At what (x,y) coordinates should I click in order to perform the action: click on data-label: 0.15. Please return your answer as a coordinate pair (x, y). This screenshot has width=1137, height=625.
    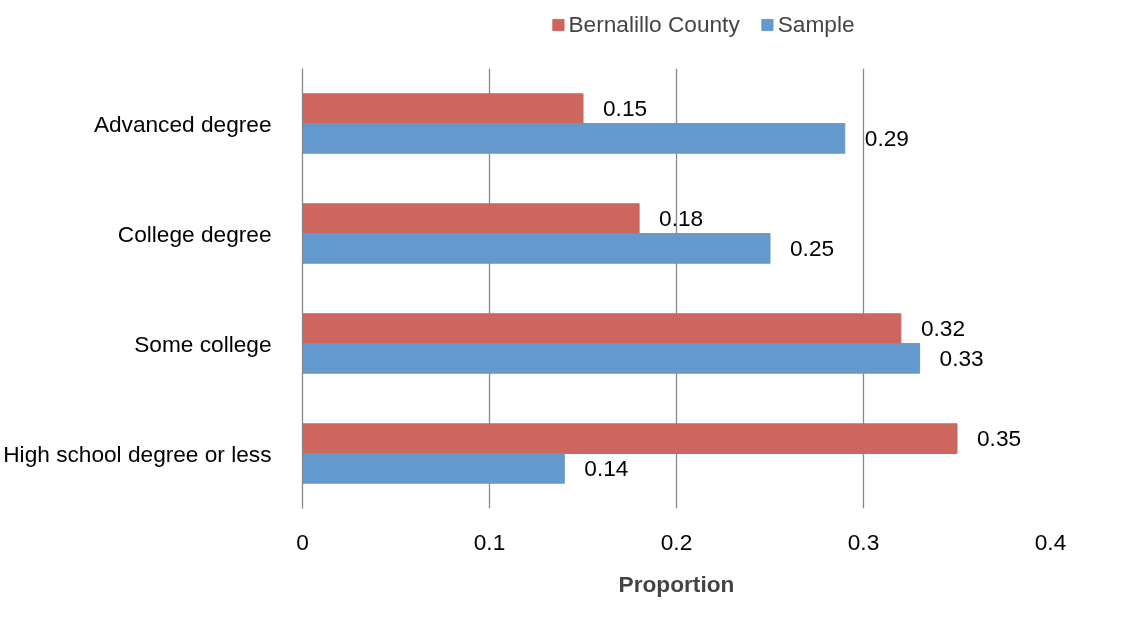
    Looking at the image, I should click on (625, 108).